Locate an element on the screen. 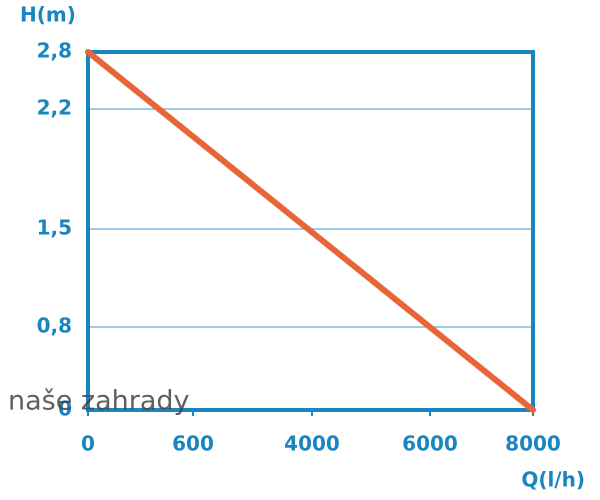  x-tick-label: 600 is located at coordinates (193, 444).